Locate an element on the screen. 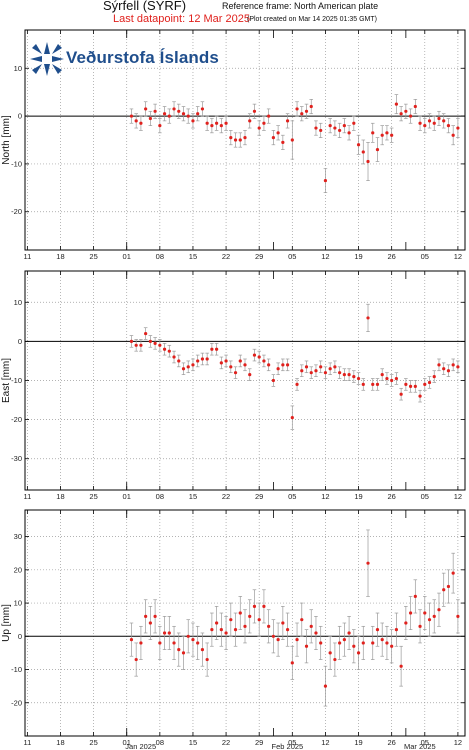 The height and width of the screenshot is (750, 469). station-title: Sýrfell (SYRF) is located at coordinates (145, 6).